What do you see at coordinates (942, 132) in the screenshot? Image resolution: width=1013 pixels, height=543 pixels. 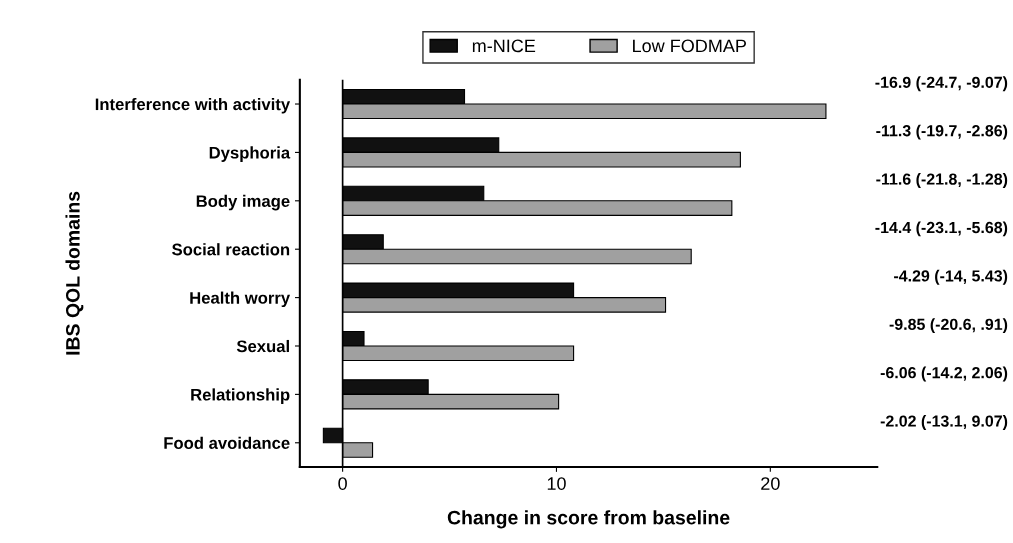 I see `annotation: -11.3 (-19.7, -2.86)` at bounding box center [942, 132].